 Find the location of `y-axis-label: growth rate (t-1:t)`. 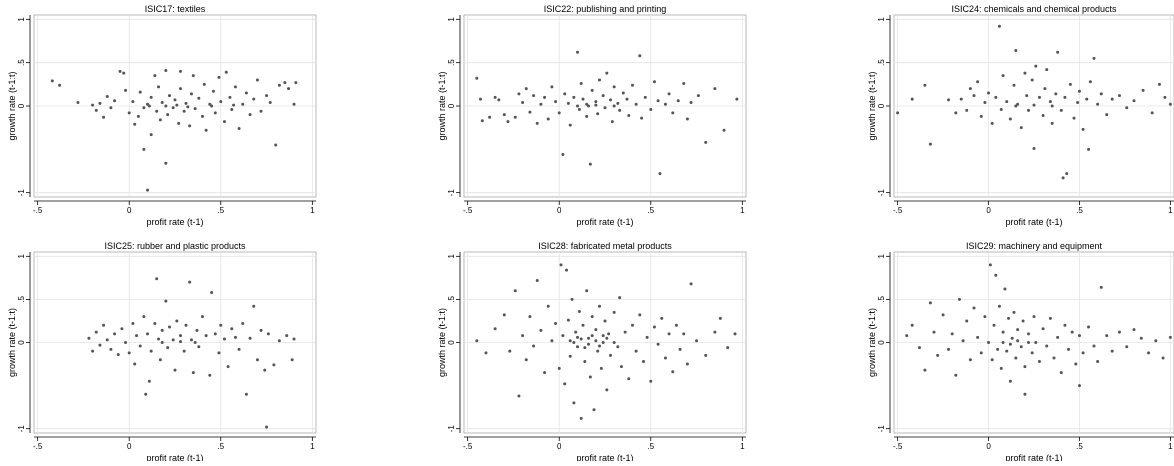

y-axis-label: growth rate (t-1:t) is located at coordinates (872, 105).